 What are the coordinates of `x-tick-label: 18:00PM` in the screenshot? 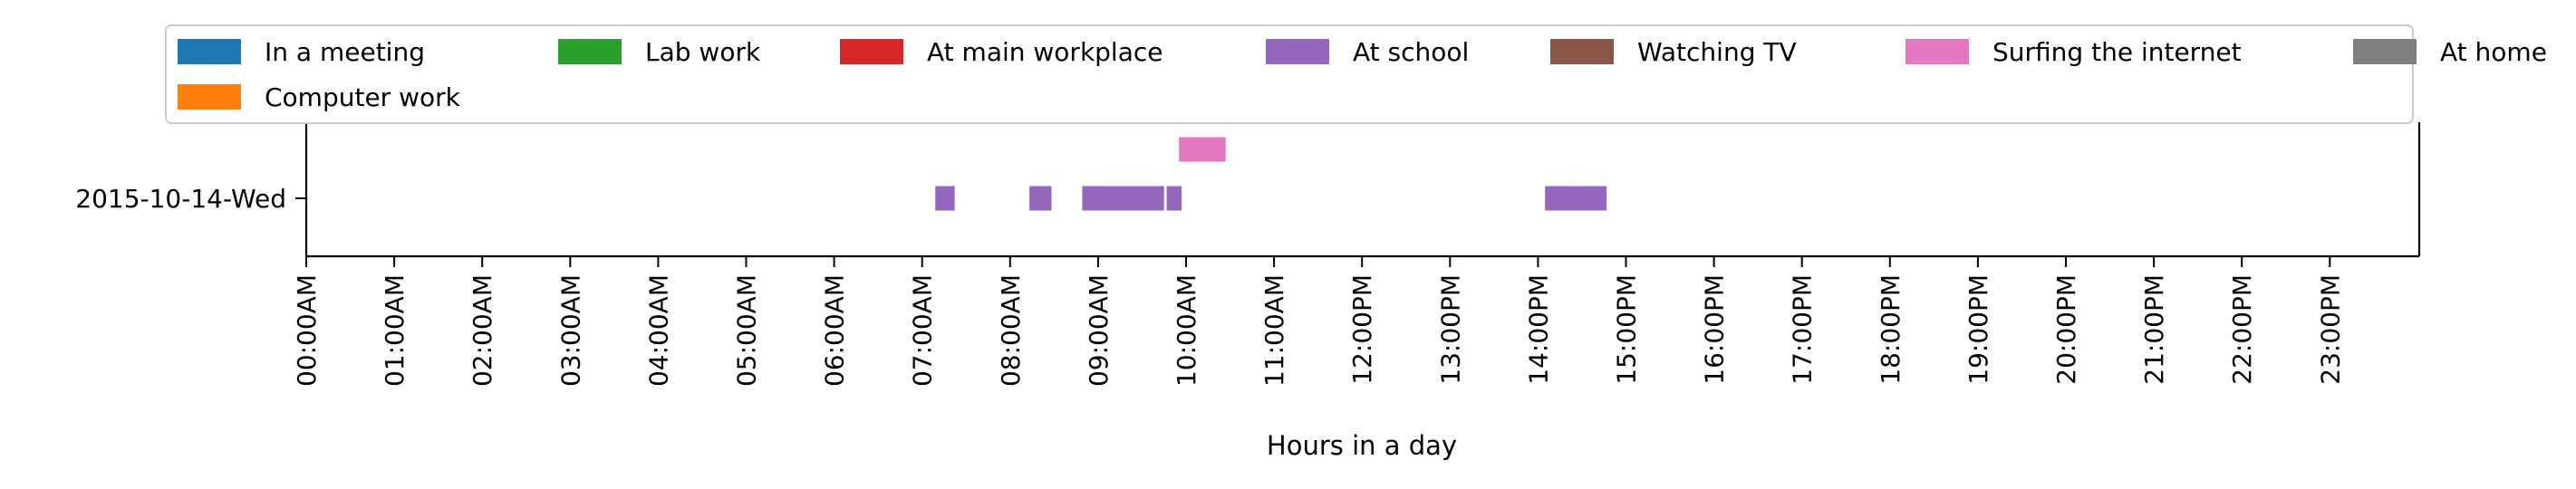 It's located at (1890, 329).